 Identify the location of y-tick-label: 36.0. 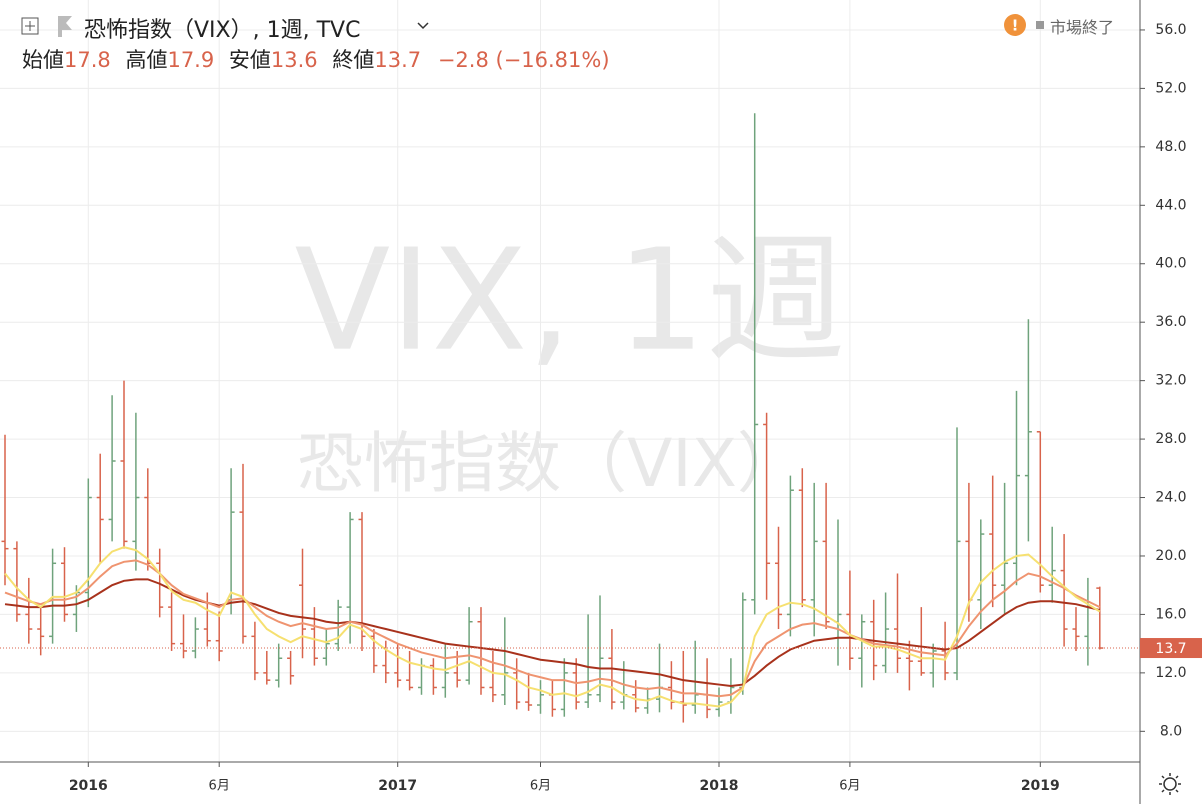
(1170, 322).